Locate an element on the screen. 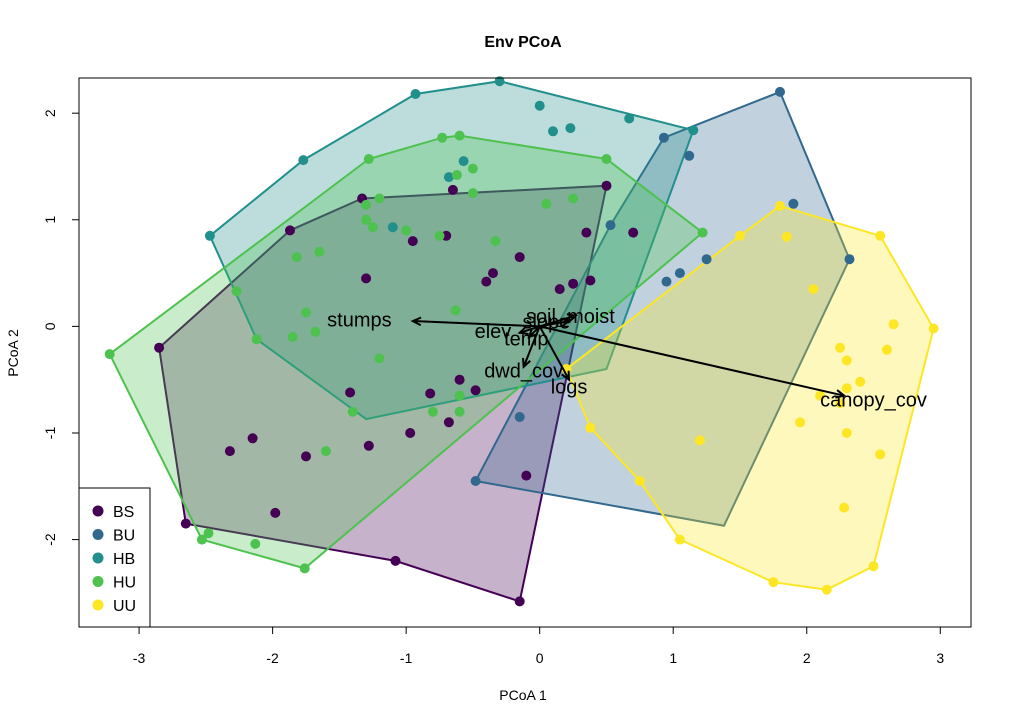  legend-box is located at coordinates (114, 557).